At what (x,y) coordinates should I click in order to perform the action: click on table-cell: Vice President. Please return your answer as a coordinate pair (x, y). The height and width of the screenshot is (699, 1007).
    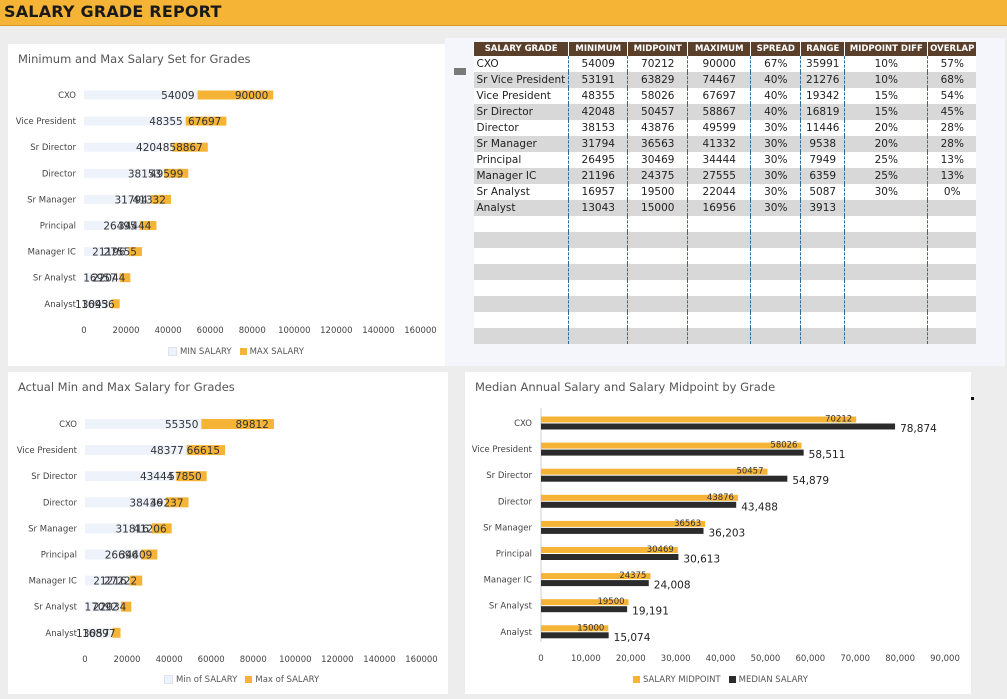
    Looking at the image, I should click on (521, 96).